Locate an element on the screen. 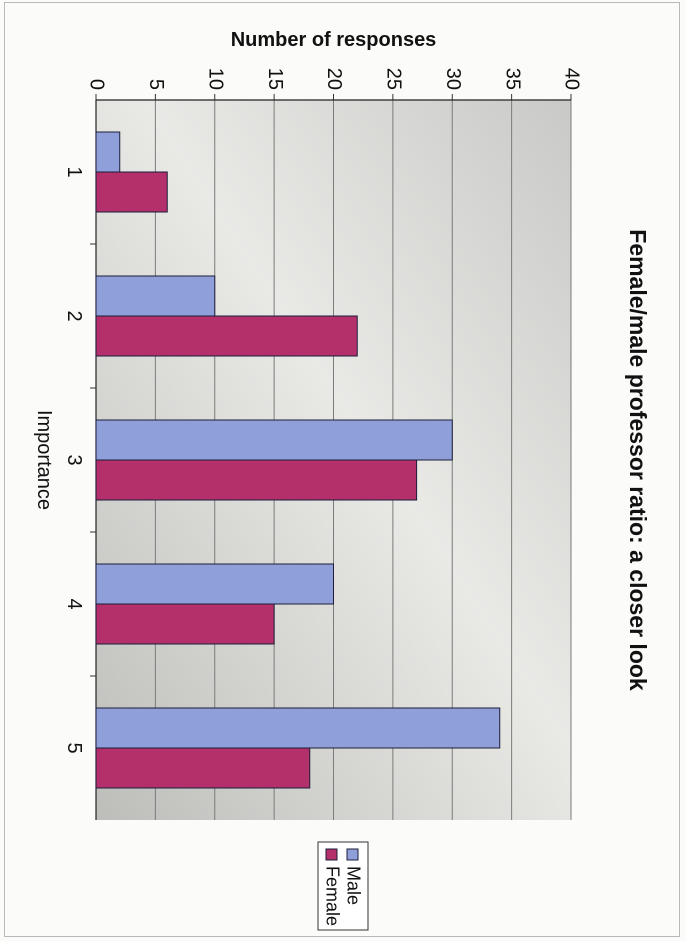  value-tick-label: 15 is located at coordinates (275, 79).